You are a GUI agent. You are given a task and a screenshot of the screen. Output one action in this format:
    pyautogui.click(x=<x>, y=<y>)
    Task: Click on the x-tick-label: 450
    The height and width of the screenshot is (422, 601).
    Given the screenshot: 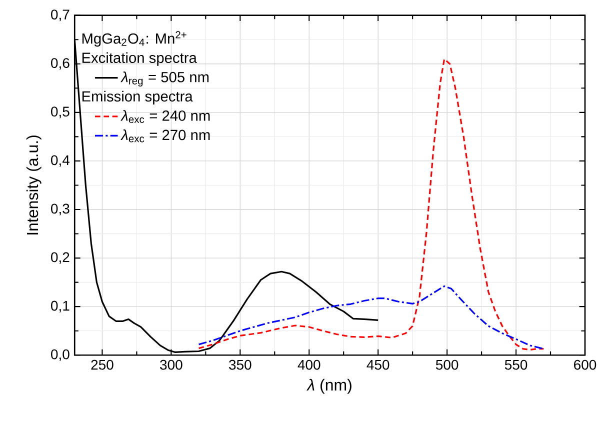 What is the action you would take?
    pyautogui.click(x=378, y=365)
    